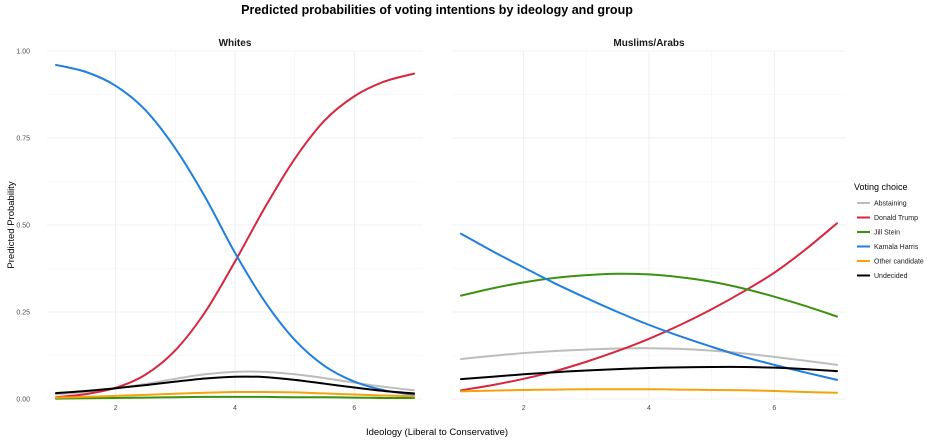 This screenshot has width=936, height=442. What do you see at coordinates (437, 432) in the screenshot?
I see `x-axis-label: Ideology (Liberal to Conservative)` at bounding box center [437, 432].